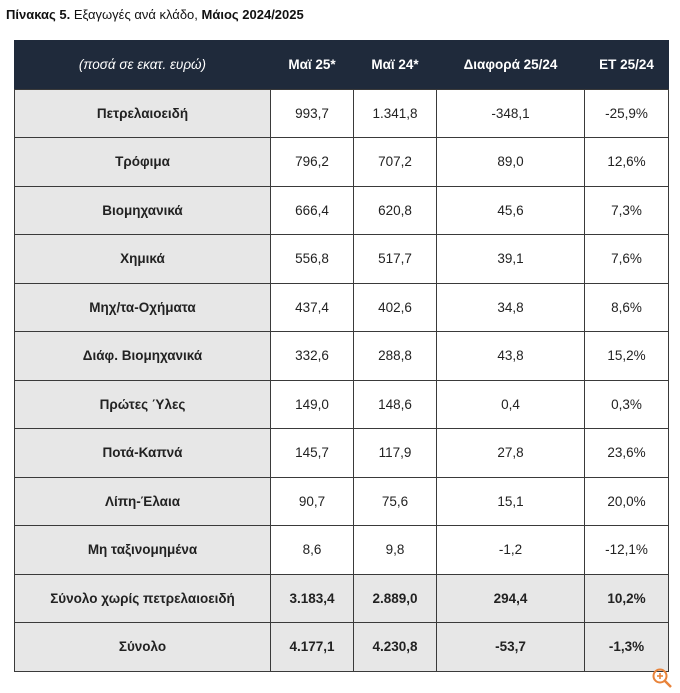 The width and height of the screenshot is (680, 693). Describe the element at coordinates (626, 404) in the screenshot. I see `table-cell: 0,3%` at that location.